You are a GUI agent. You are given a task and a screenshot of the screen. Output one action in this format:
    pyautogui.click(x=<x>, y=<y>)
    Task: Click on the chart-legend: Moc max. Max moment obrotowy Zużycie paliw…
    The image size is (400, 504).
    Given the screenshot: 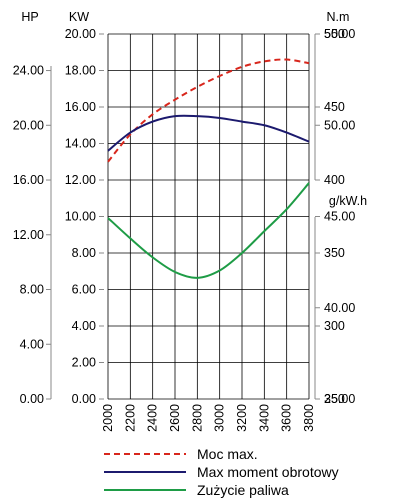 What is the action you would take?
    pyautogui.click(x=221, y=472)
    